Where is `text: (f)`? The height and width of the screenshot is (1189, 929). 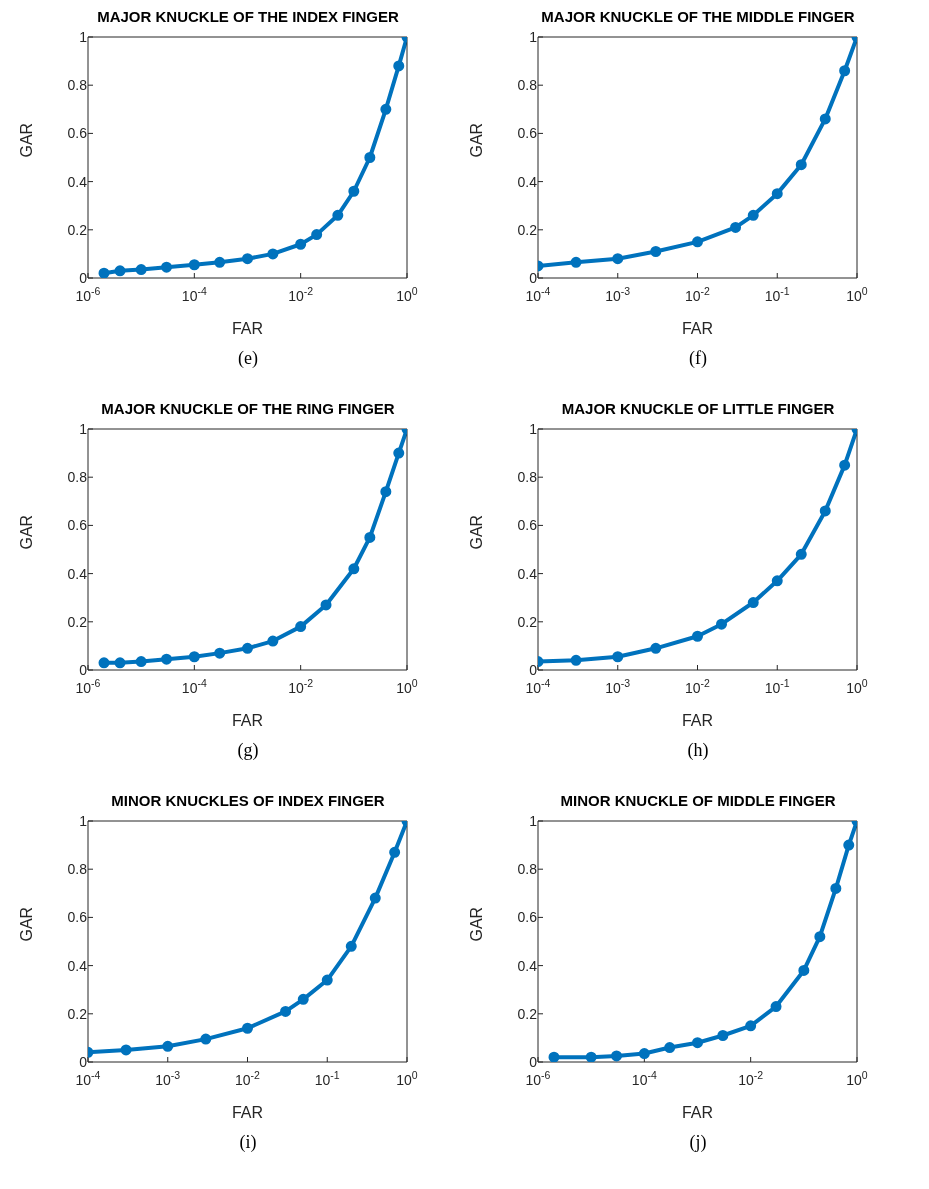
text: (f) is located at coordinates (698, 358).